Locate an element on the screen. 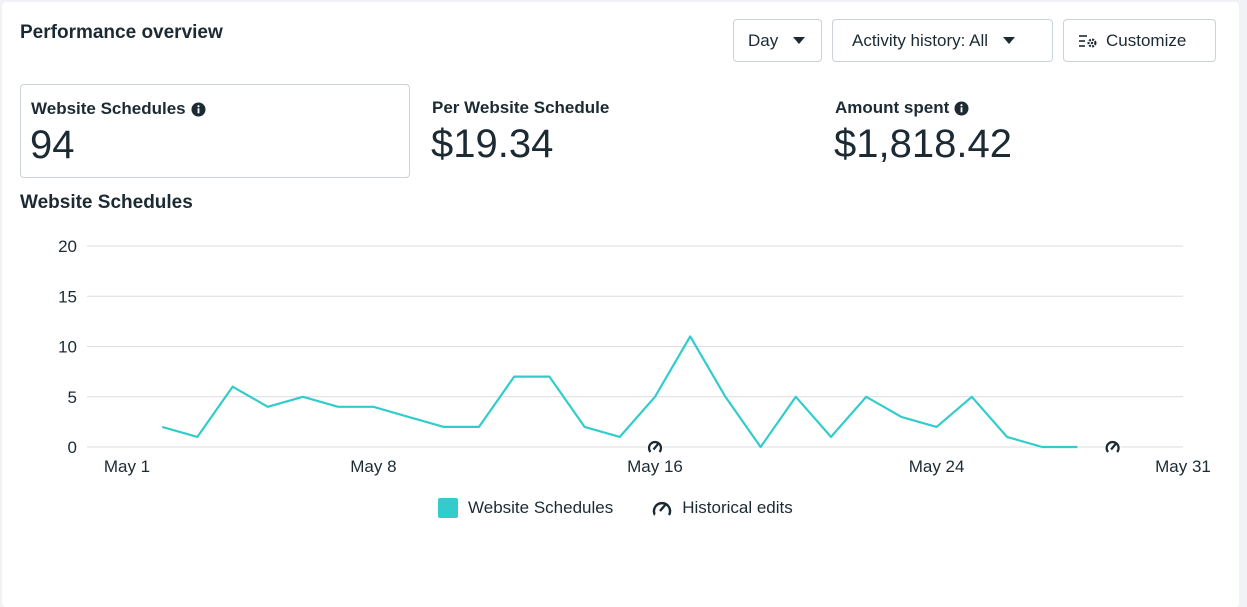 Image resolution: width=1247 pixels, height=607 pixels. metric-label: Per Website Schedule is located at coordinates (521, 107).